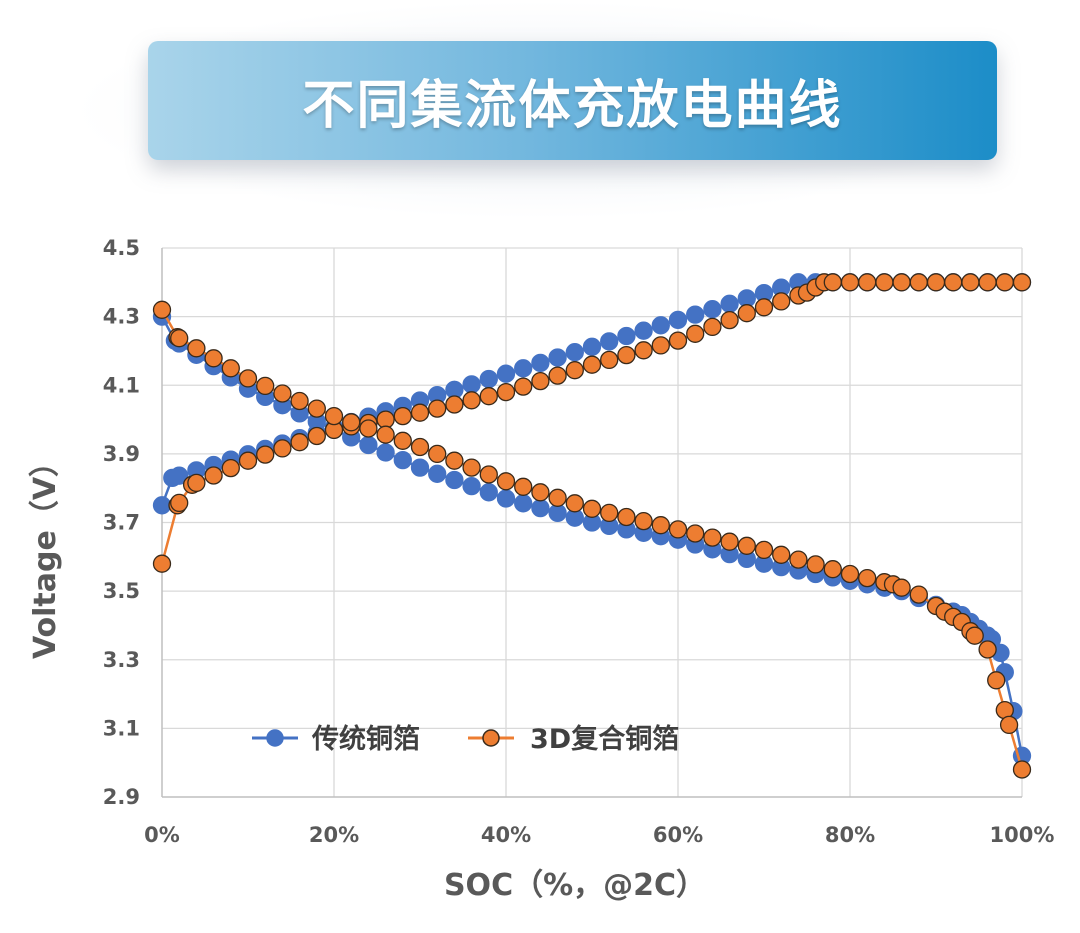 This screenshot has height=933, width=1080. I want to click on y-tick-label: 2.9, so click(121, 797).